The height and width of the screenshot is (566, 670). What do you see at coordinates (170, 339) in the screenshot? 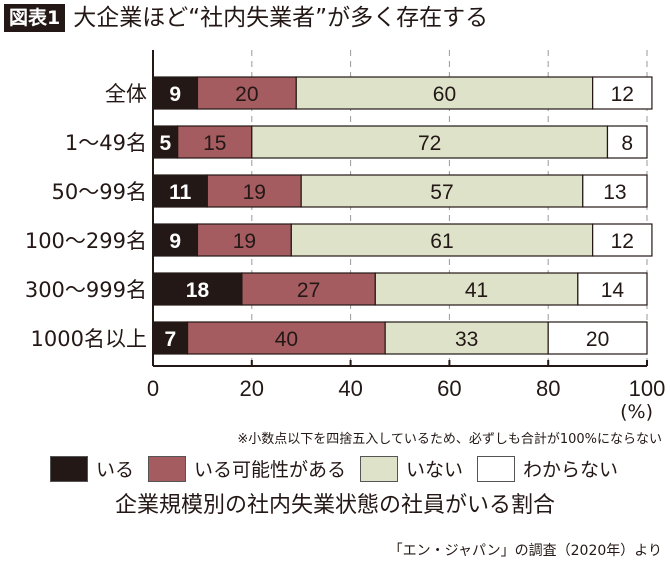
I see `data-label: 7` at bounding box center [170, 339].